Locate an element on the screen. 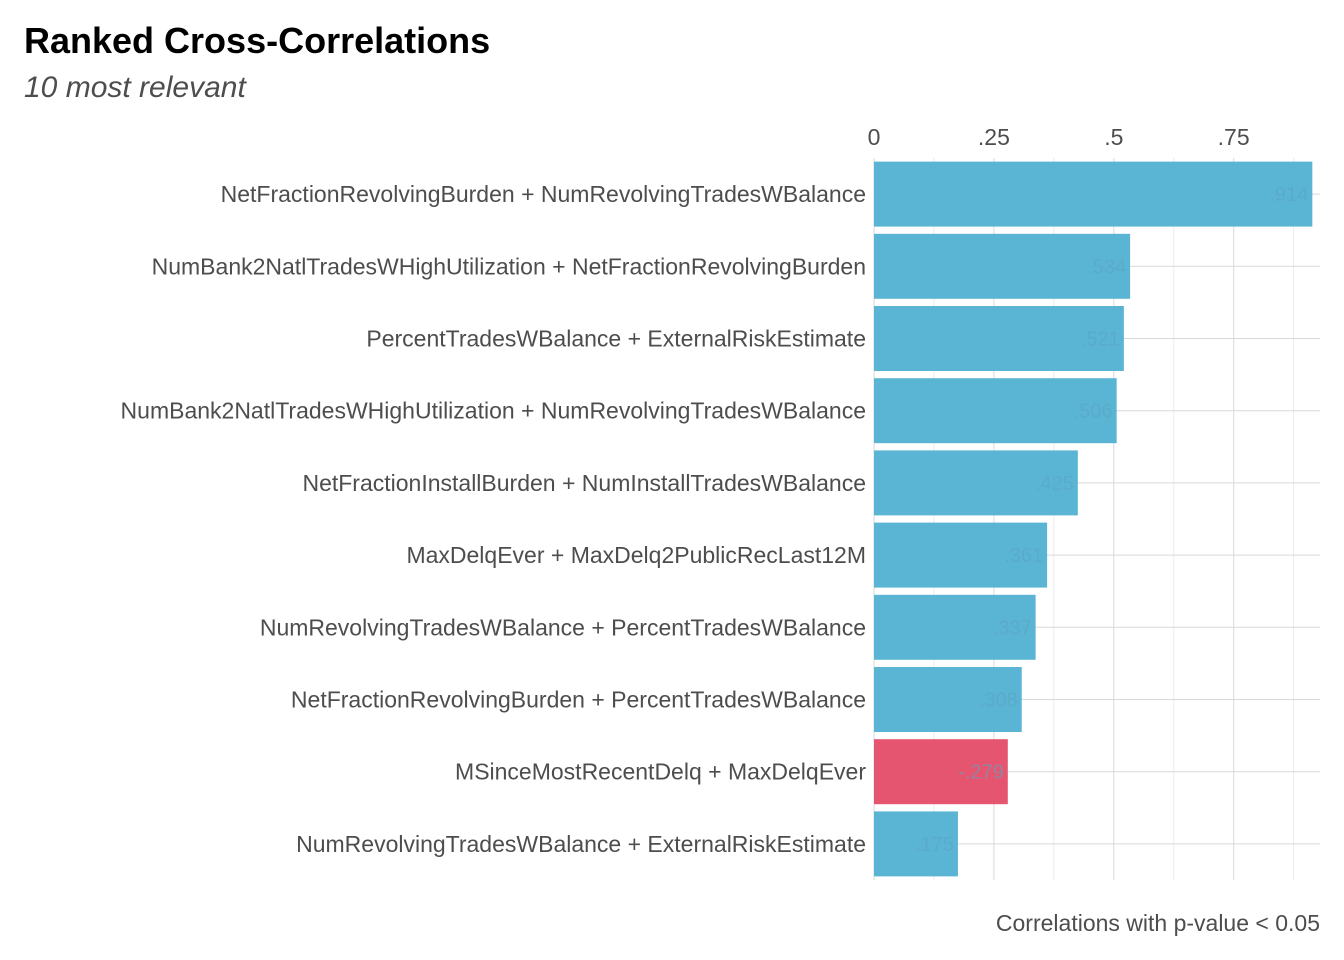 This screenshot has height=960, width=1344. bar-value-label: .175 is located at coordinates (934, 845).